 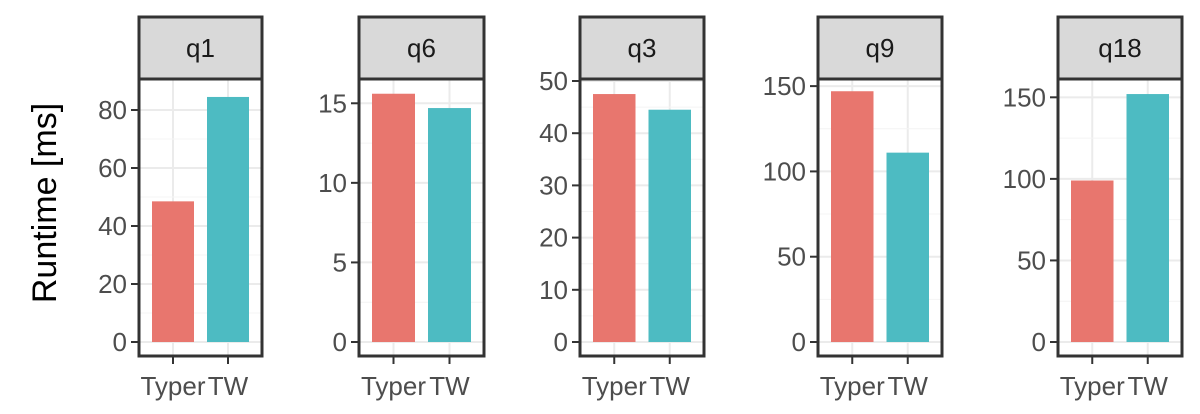 What do you see at coordinates (614, 218) in the screenshot?
I see `bar-q3-typer` at bounding box center [614, 218].